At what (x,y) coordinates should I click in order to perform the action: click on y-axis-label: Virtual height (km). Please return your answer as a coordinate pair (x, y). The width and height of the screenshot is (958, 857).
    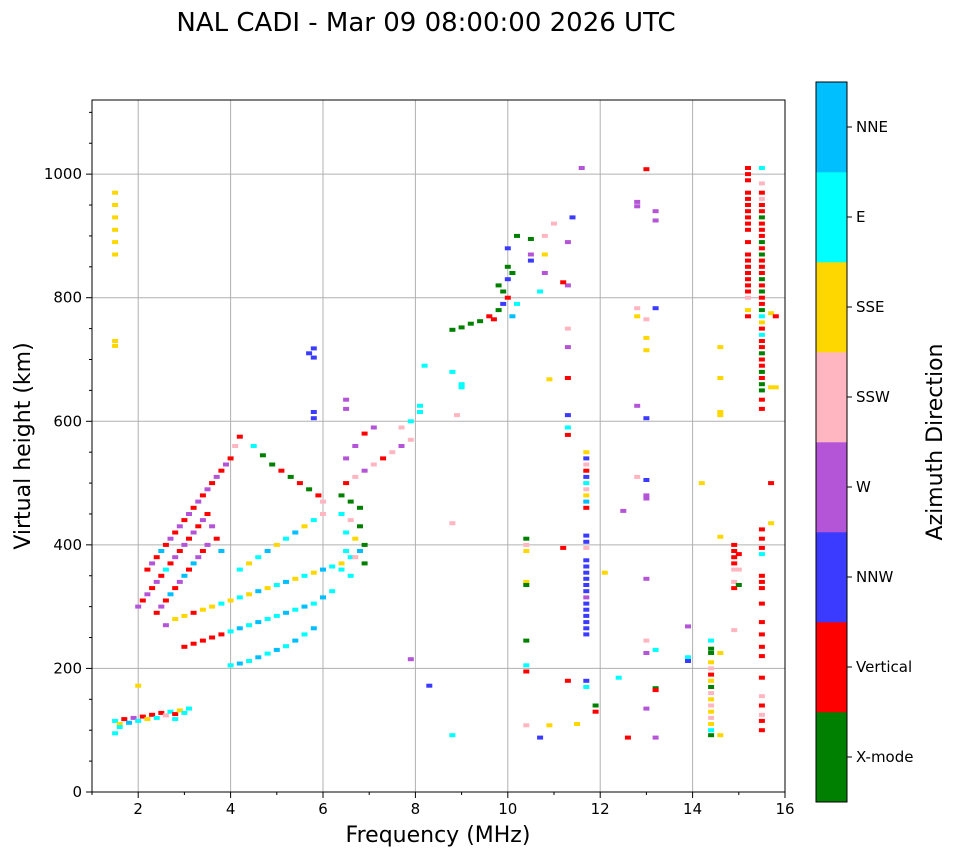
    Looking at the image, I should click on (23, 445).